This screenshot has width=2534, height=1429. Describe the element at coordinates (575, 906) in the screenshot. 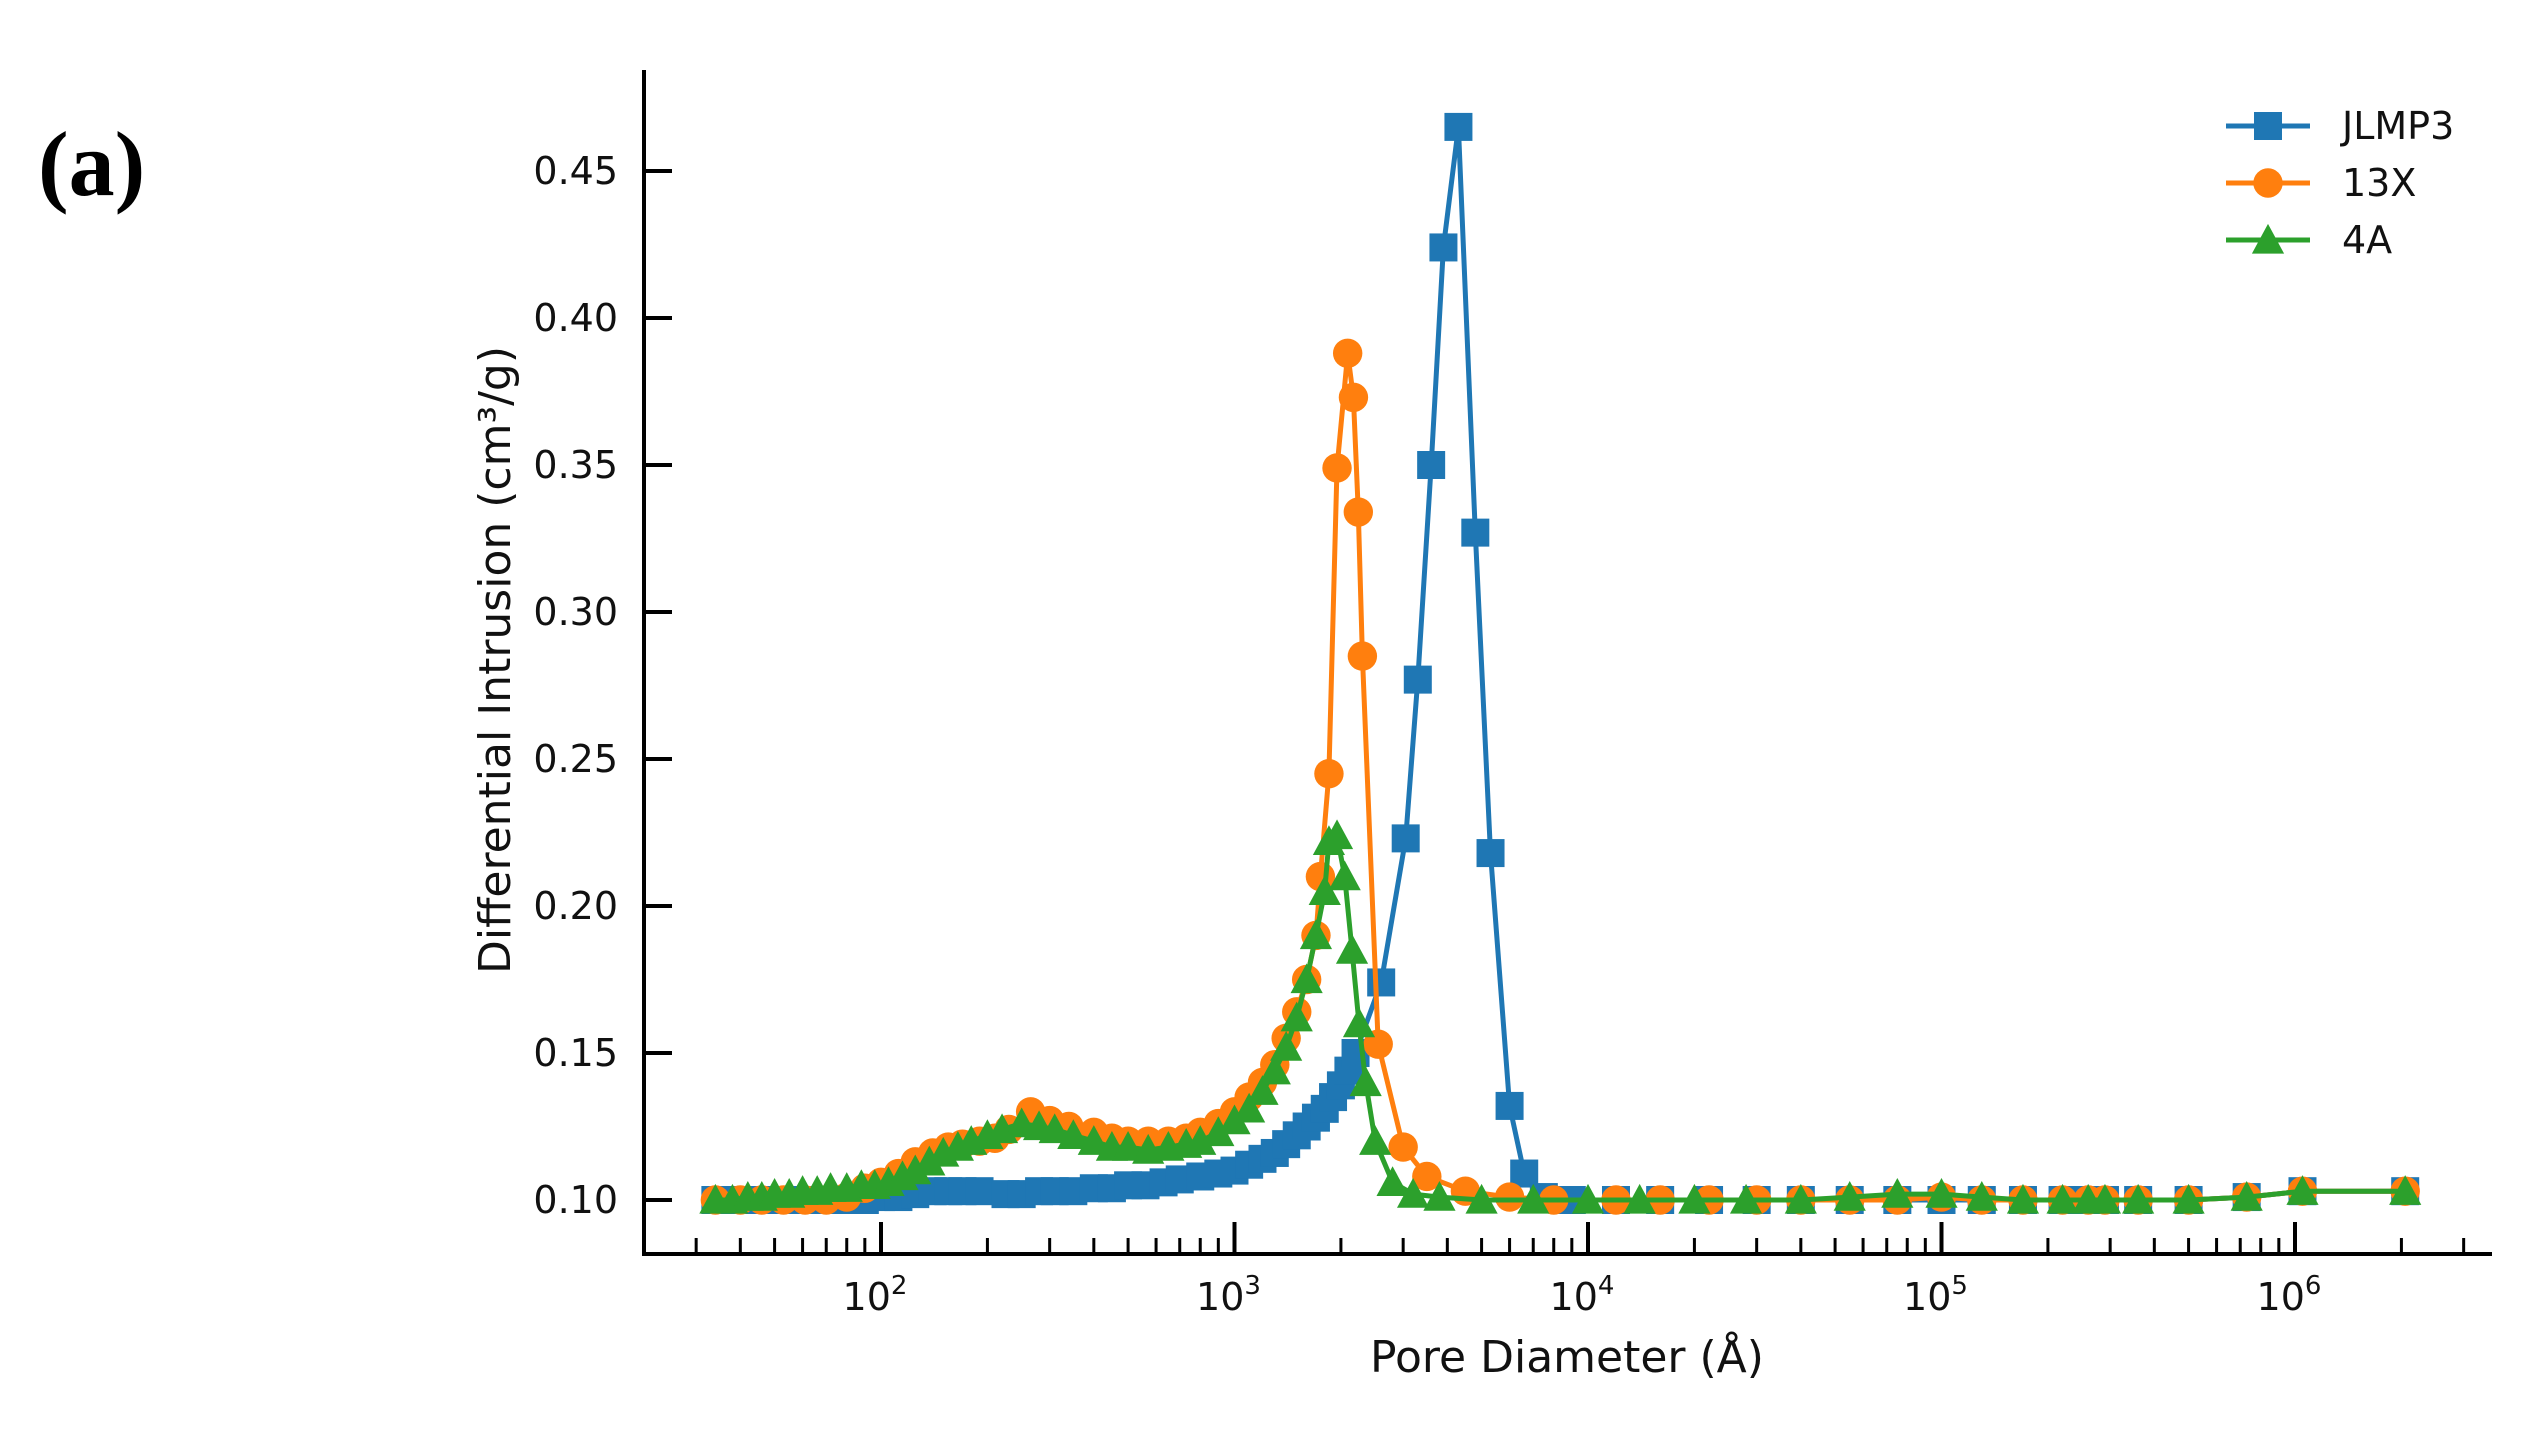

I see `y-tick-label: 0.20` at that location.